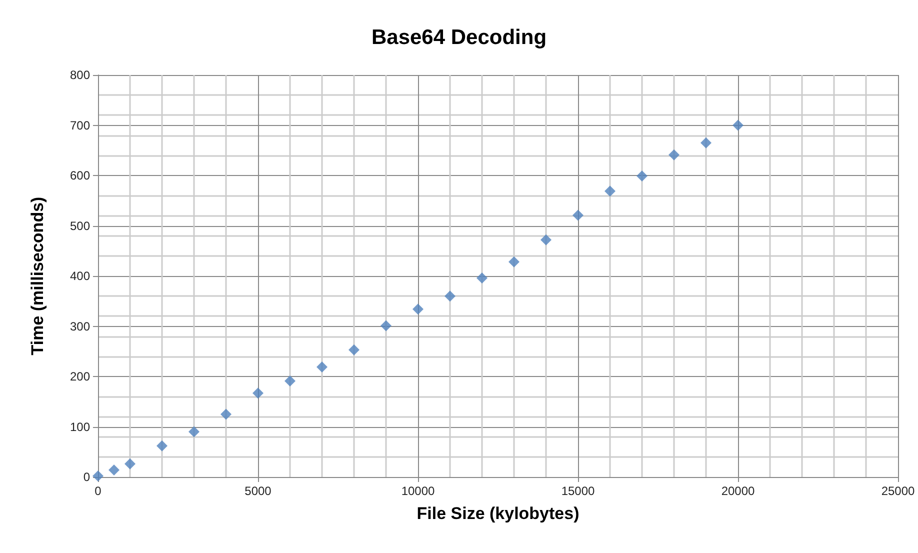 Image resolution: width=918 pixels, height=553 pixels. What do you see at coordinates (578, 491) in the screenshot?
I see `x-tick-label: 15000` at bounding box center [578, 491].